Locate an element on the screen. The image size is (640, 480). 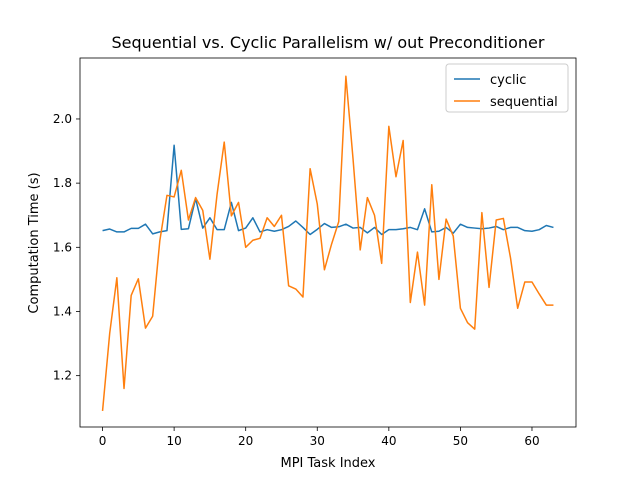
legend-label-cyclic: cyclic is located at coordinates (508, 80).